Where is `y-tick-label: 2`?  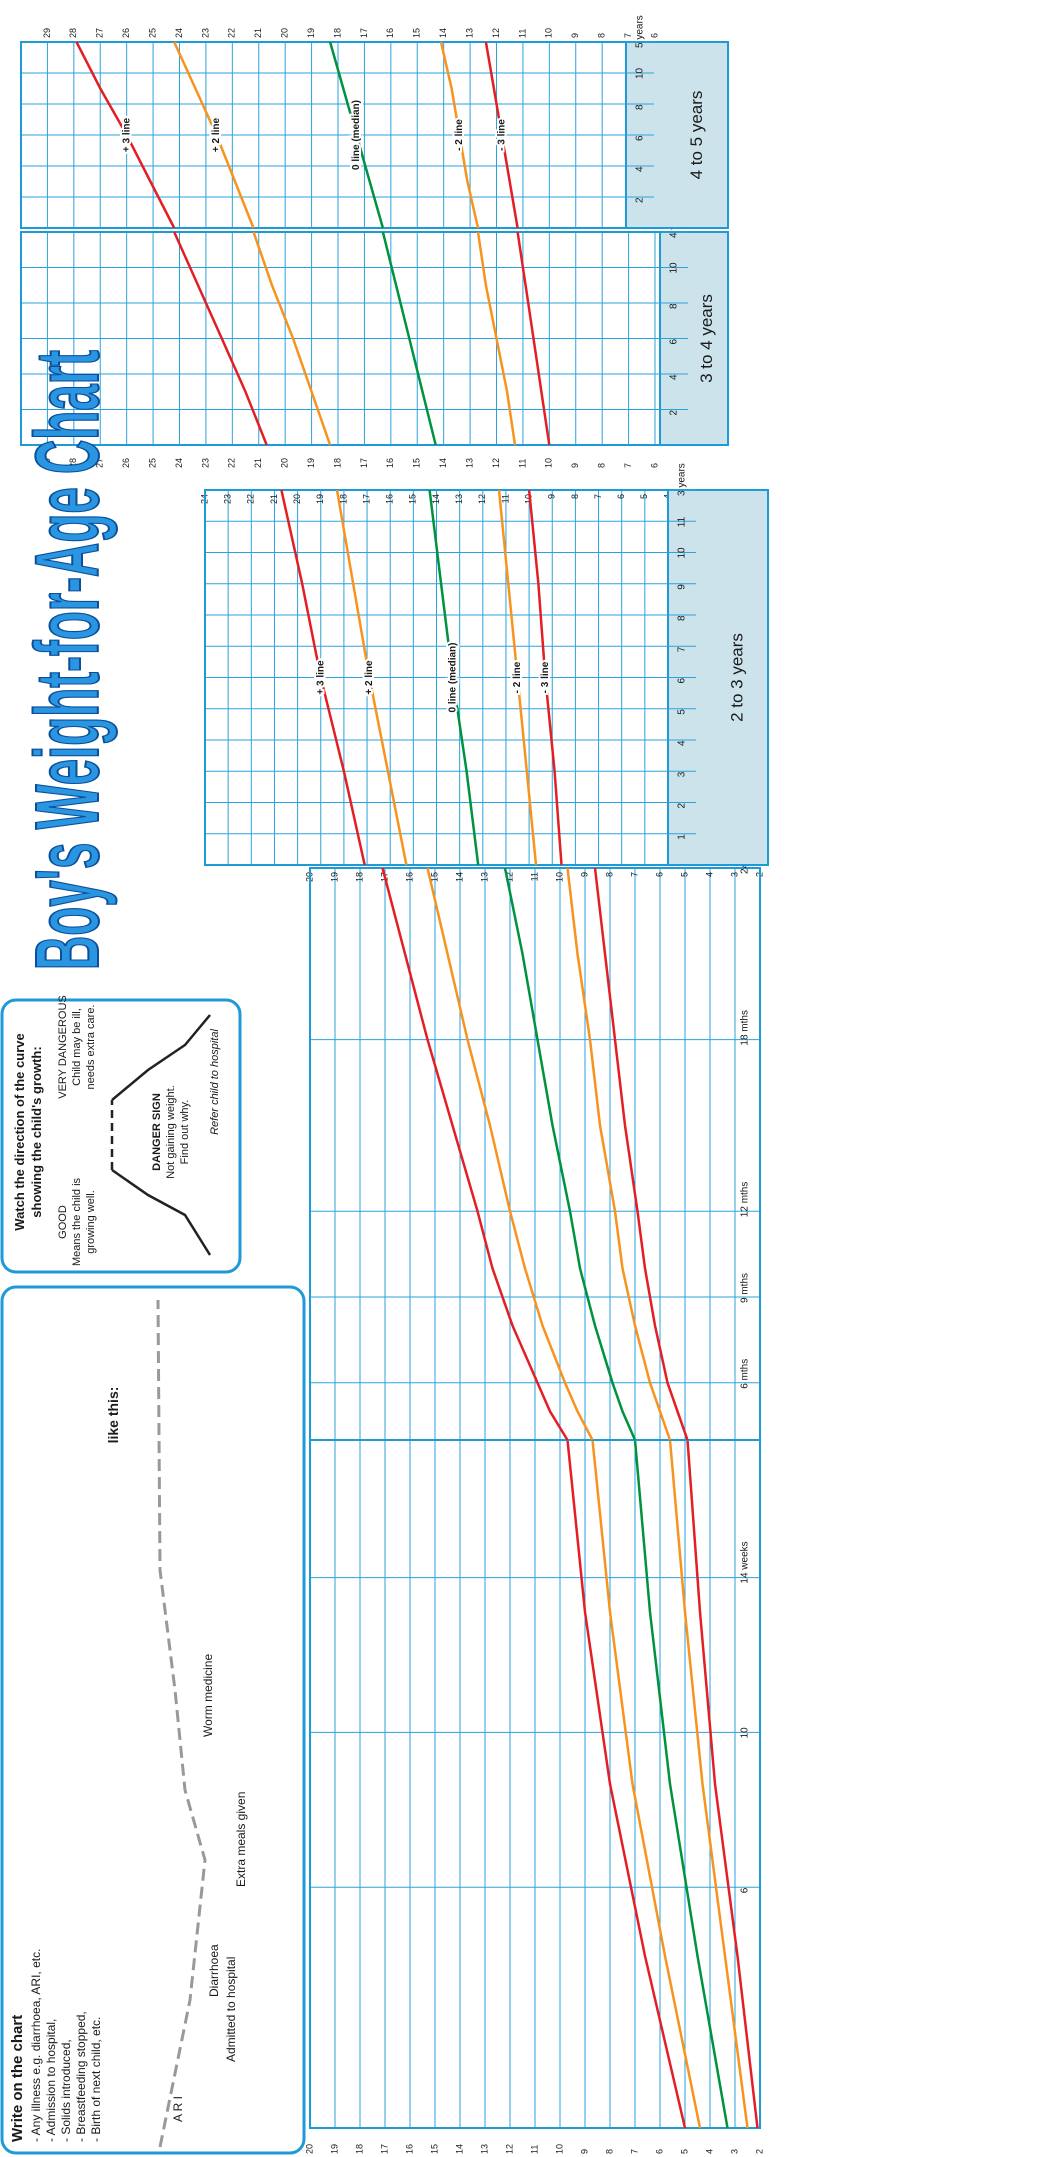 y-tick-label: 2 is located at coordinates (759, 2151).